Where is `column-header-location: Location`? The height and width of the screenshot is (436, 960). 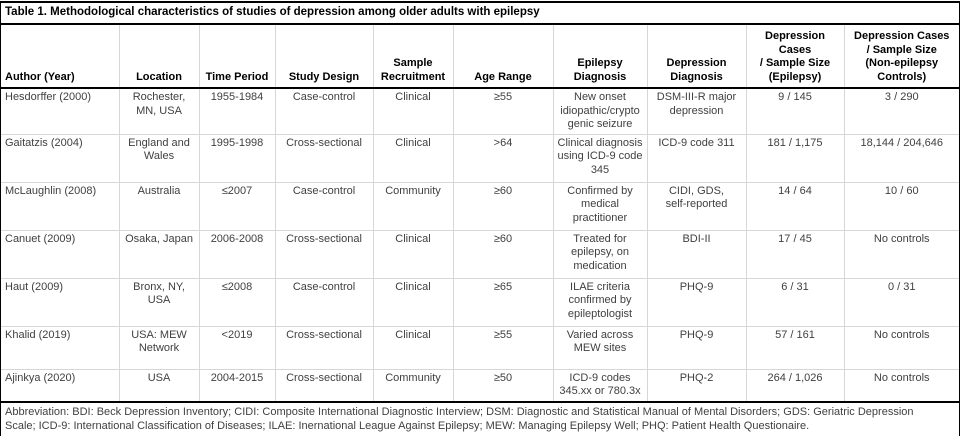 column-header-location: Location is located at coordinates (158, 57).